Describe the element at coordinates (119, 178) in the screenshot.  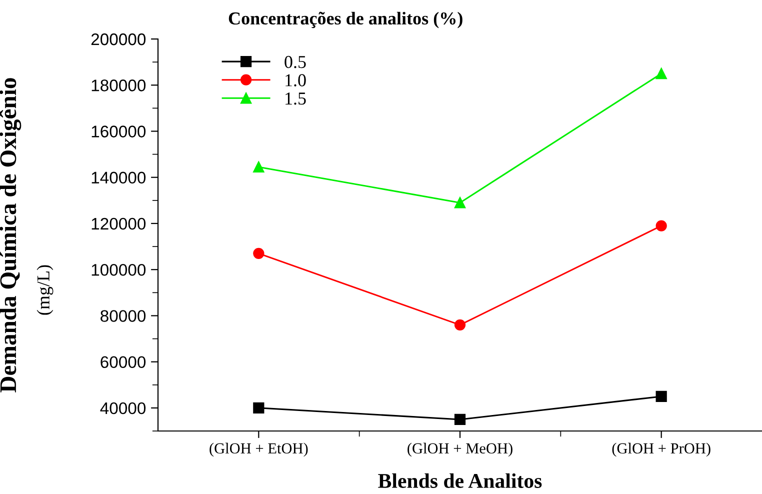
I see `y-tick-label: 140000` at that location.